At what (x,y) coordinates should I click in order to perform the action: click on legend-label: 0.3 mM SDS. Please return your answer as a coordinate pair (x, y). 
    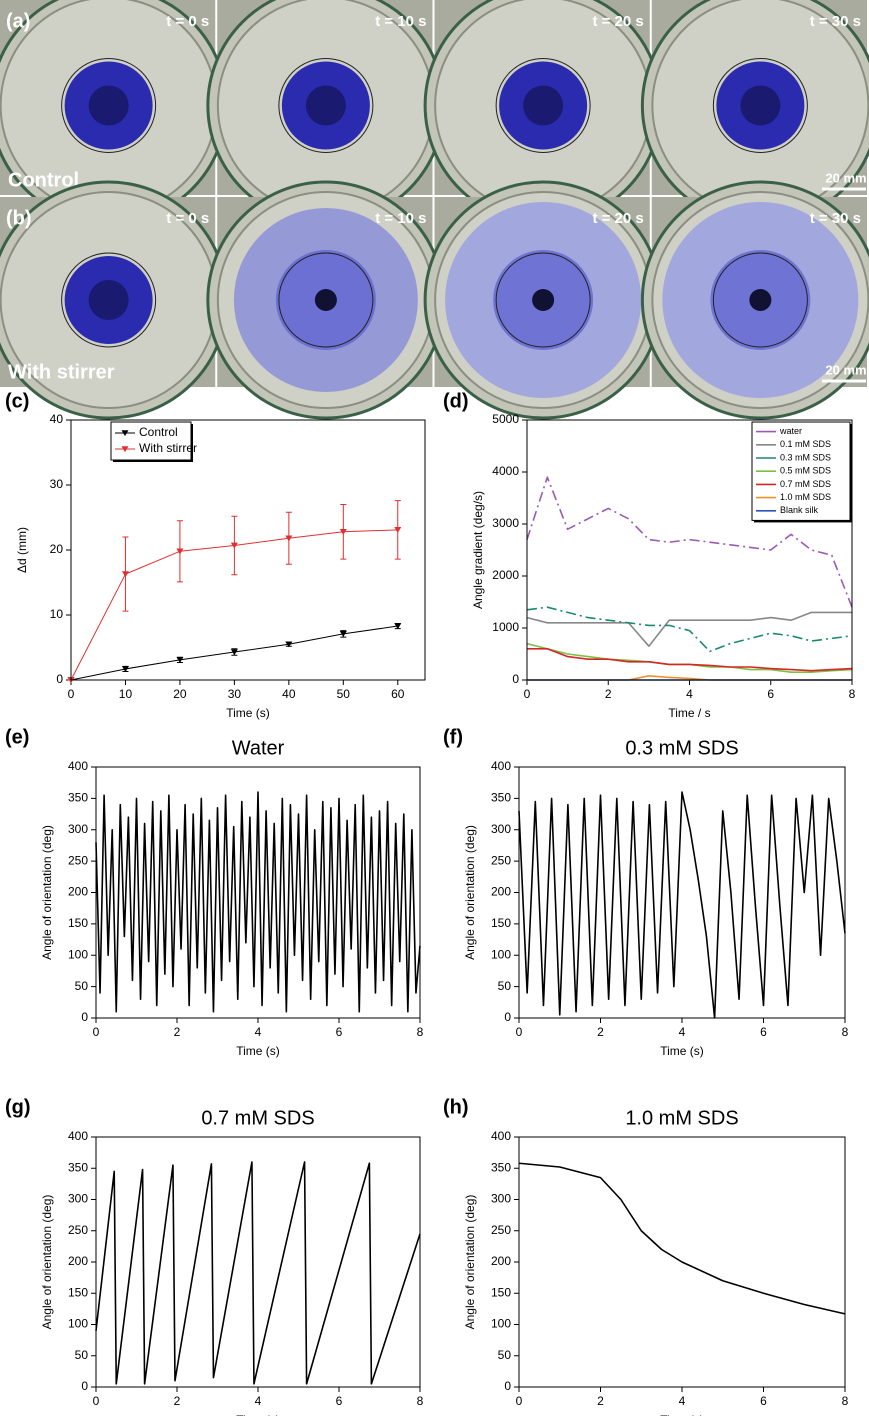
    Looking at the image, I should click on (805, 457).